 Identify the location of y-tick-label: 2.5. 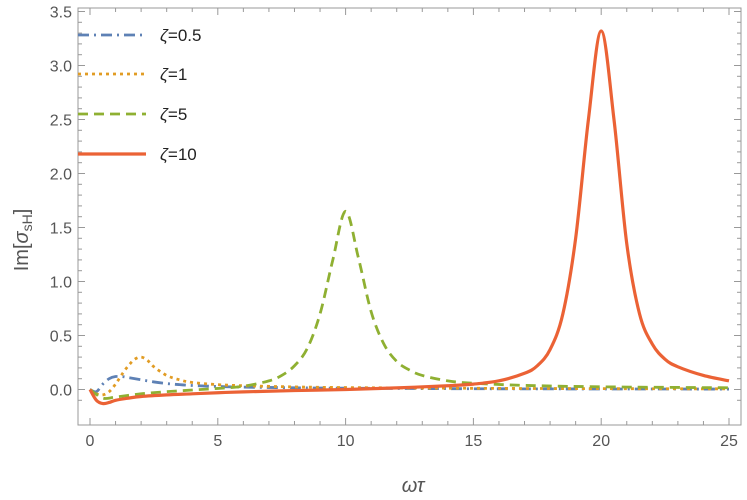
(61, 121).